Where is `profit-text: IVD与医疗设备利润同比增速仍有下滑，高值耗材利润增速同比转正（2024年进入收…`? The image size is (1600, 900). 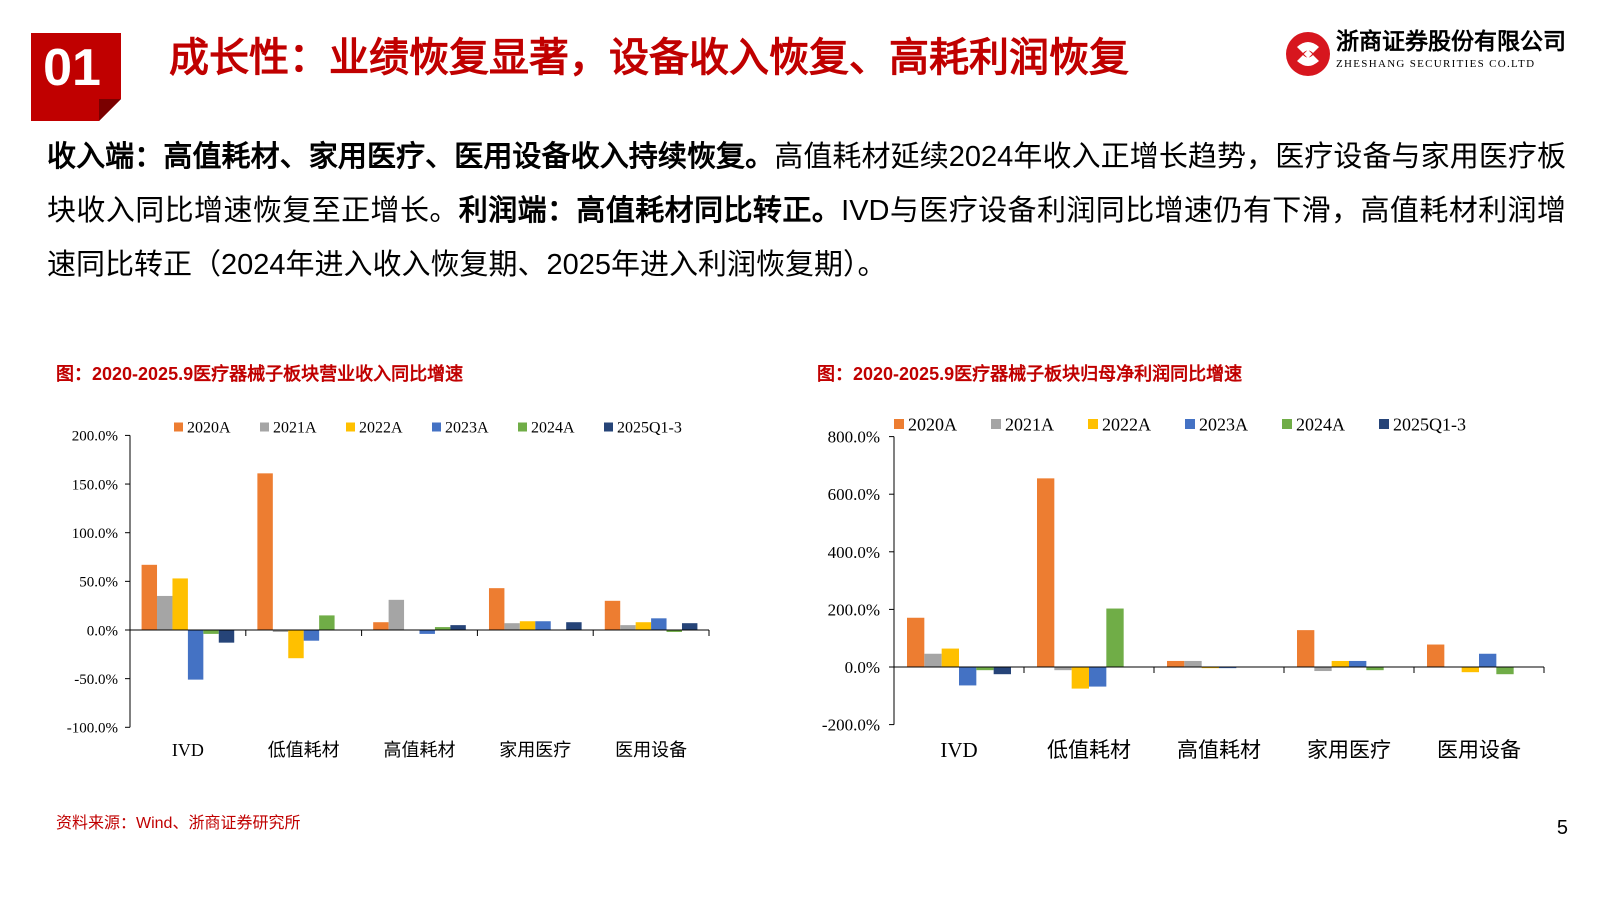 profit-text: IVD与医疗设备利润同比增速仍有下滑，高值耗材利润增速同比转正（2024年进入收… is located at coordinates (806, 238).